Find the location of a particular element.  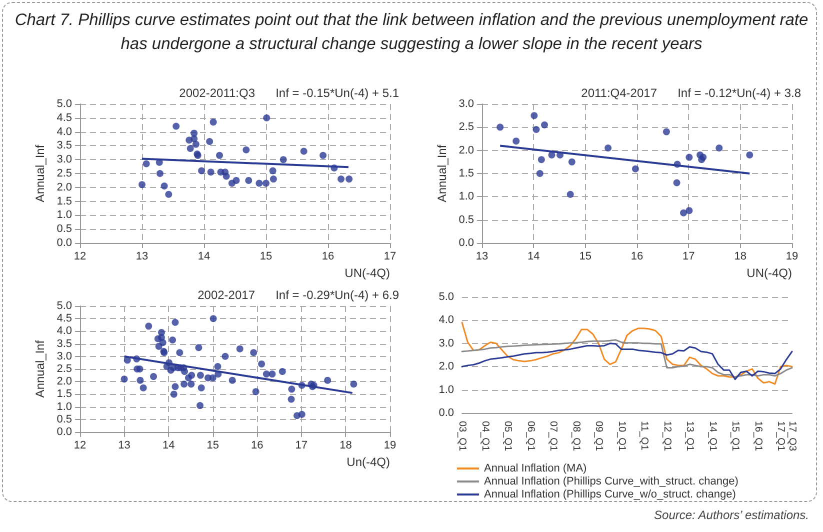

x-tick-label: 03_Q1 is located at coordinates (462, 436).